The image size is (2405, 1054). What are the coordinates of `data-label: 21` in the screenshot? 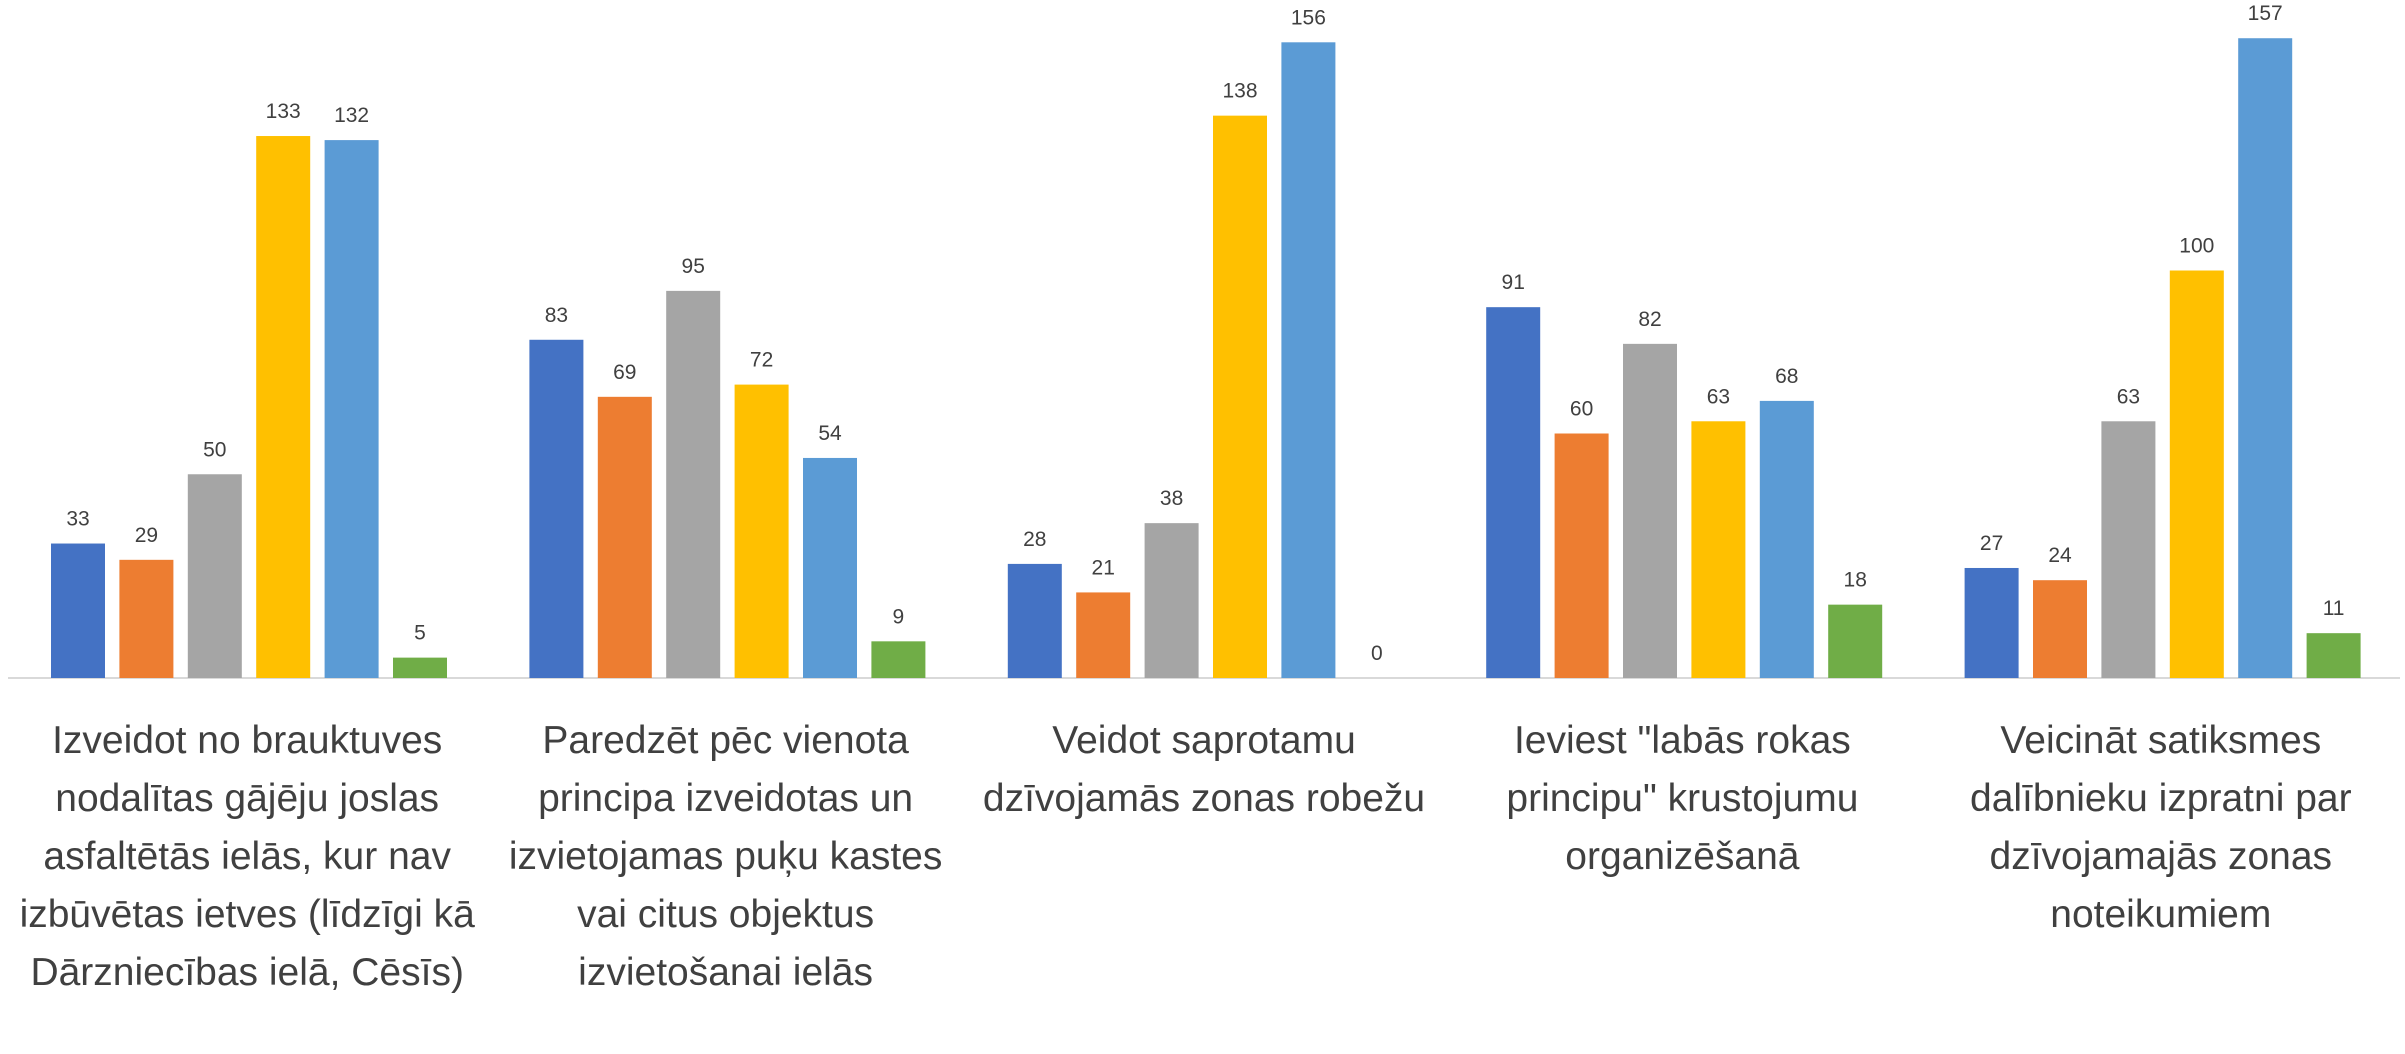 It's located at (1103, 567).